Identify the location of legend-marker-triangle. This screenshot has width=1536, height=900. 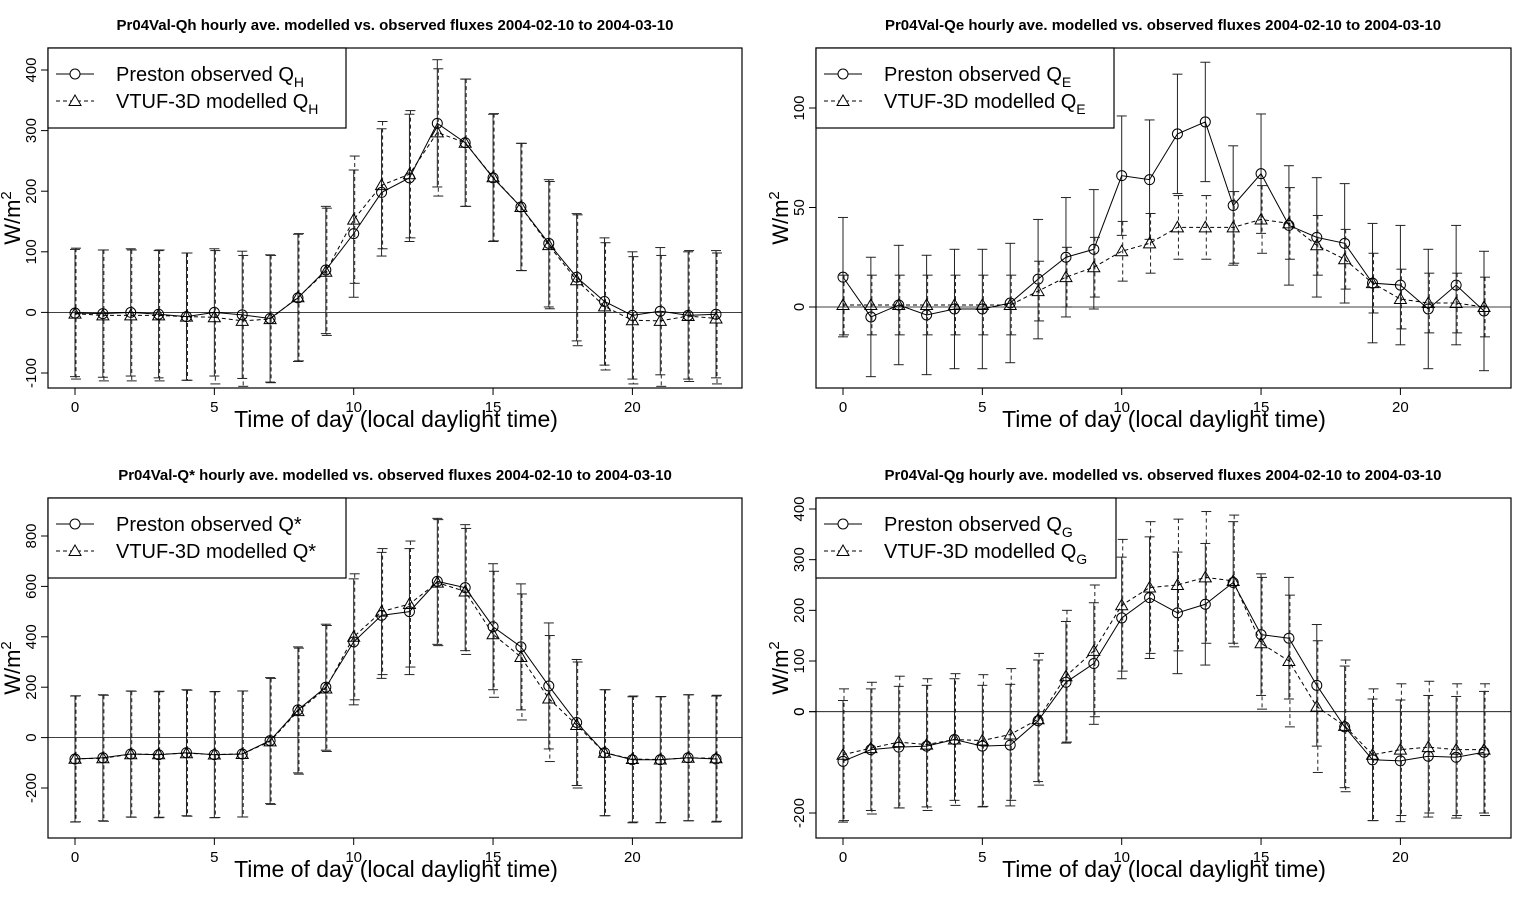
(75, 99).